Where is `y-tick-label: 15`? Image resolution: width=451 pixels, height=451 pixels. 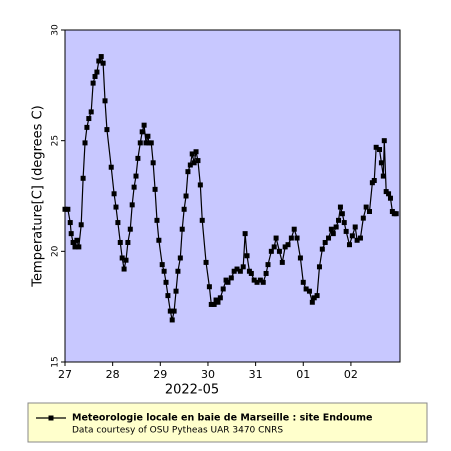 y-tick-label: 15 is located at coordinates (56, 361).